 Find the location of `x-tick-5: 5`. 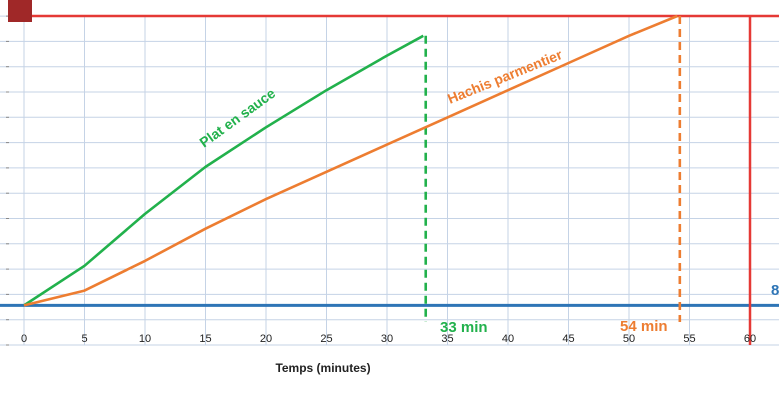

x-tick-5: 5 is located at coordinates (84, 339).